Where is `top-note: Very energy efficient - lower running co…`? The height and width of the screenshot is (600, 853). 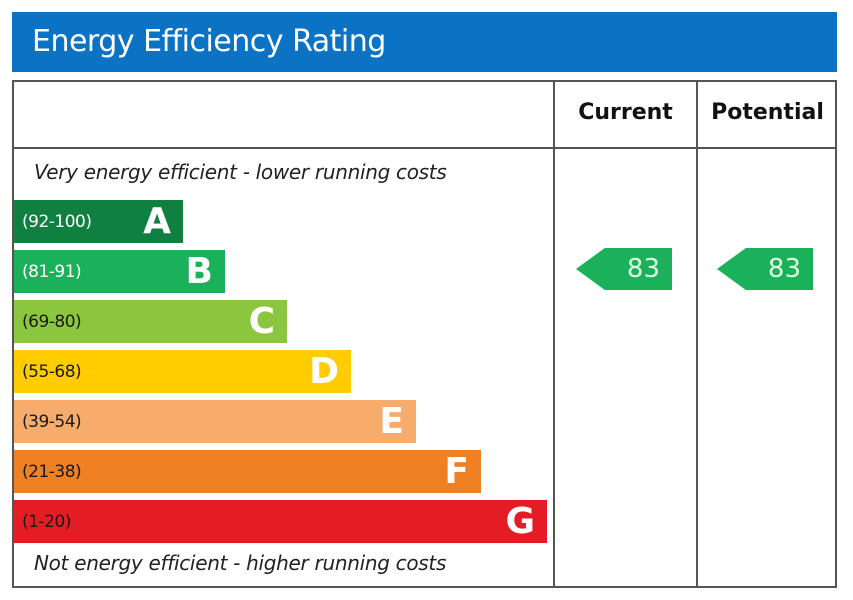 top-note: Very energy efficient - lower running co… is located at coordinates (240, 172).